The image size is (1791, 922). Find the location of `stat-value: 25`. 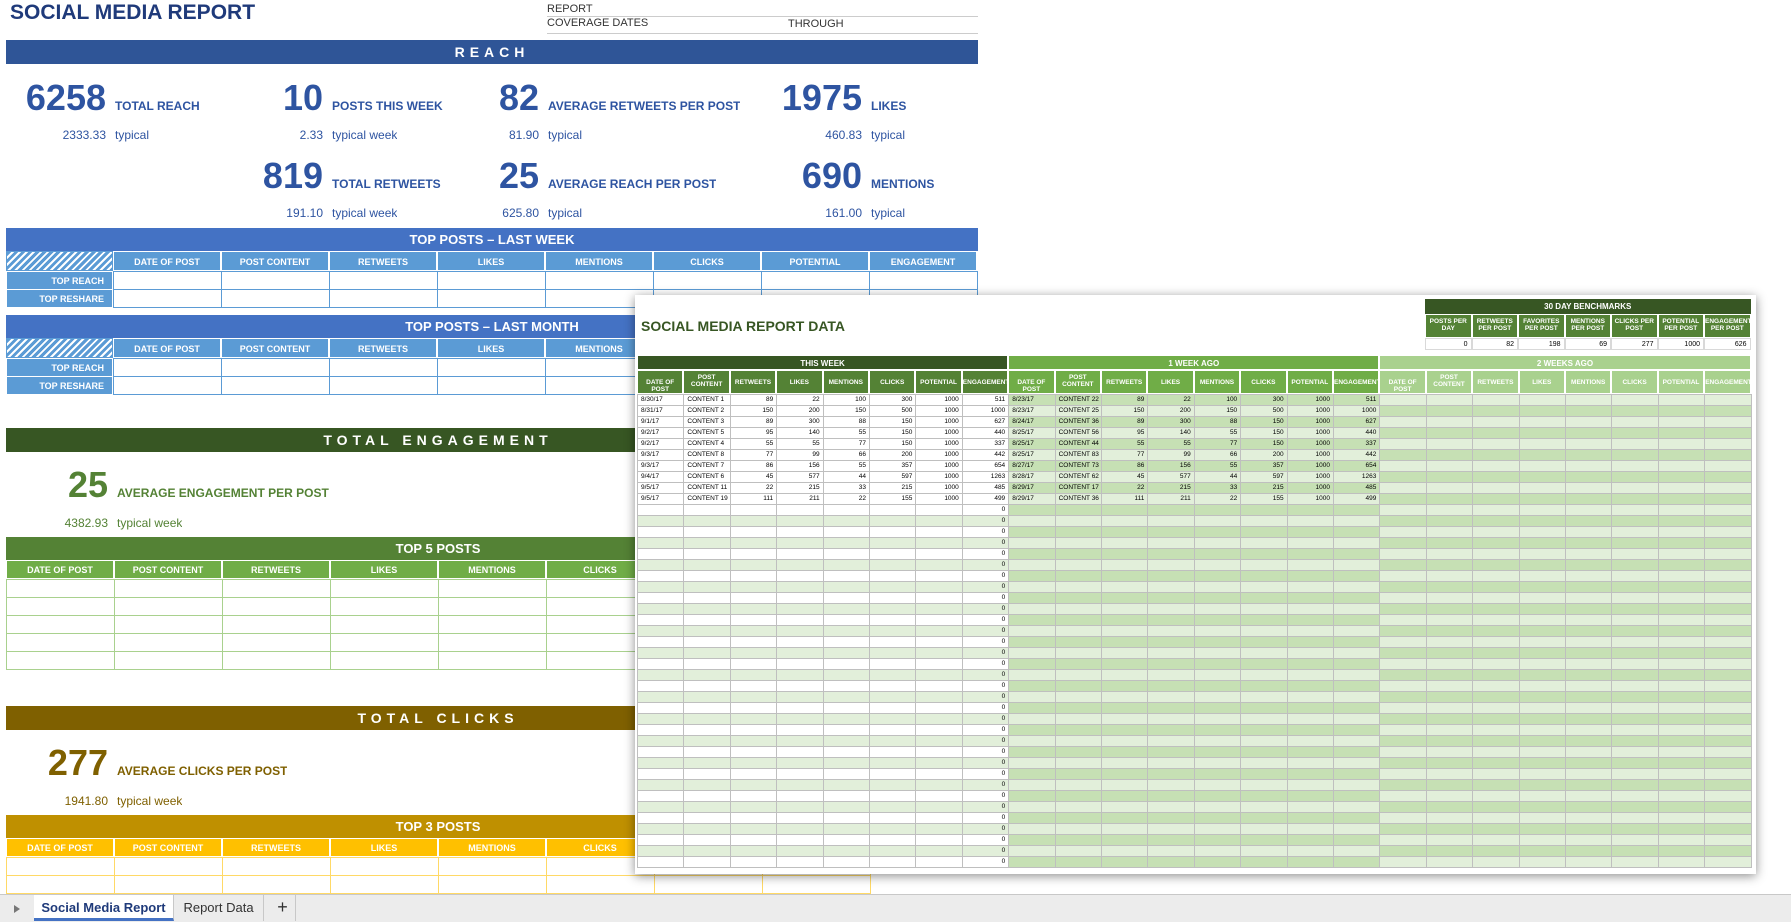

stat-value: 25 is located at coordinates (87, 485).